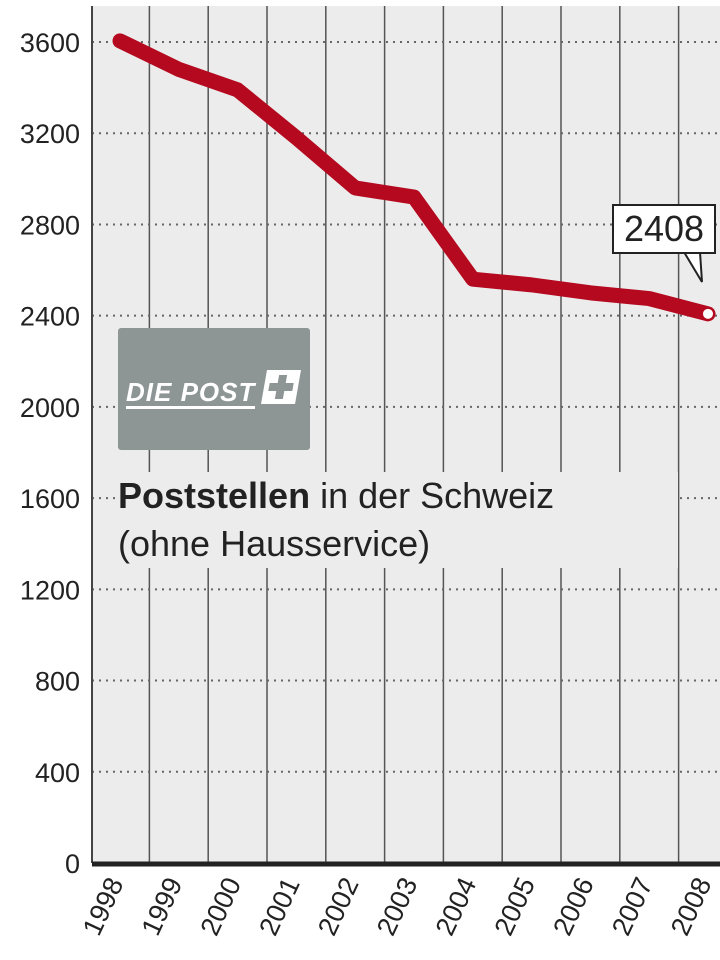  What do you see at coordinates (708, 313) in the screenshot?
I see `end-point-marker` at bounding box center [708, 313].